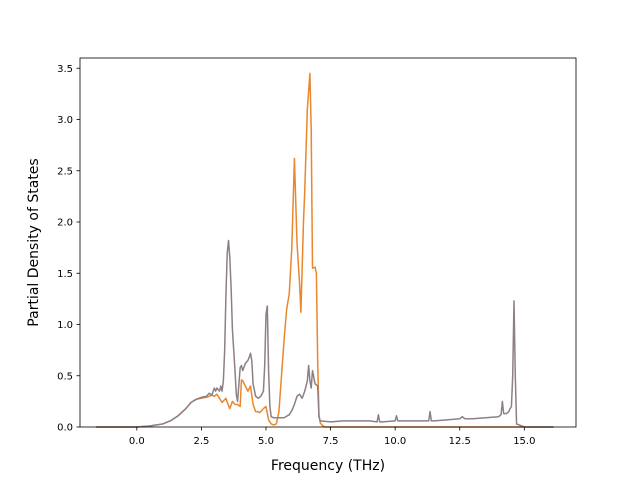 The width and height of the screenshot is (640, 480). I want to click on y-tick-label: 3.0, so click(65, 120).